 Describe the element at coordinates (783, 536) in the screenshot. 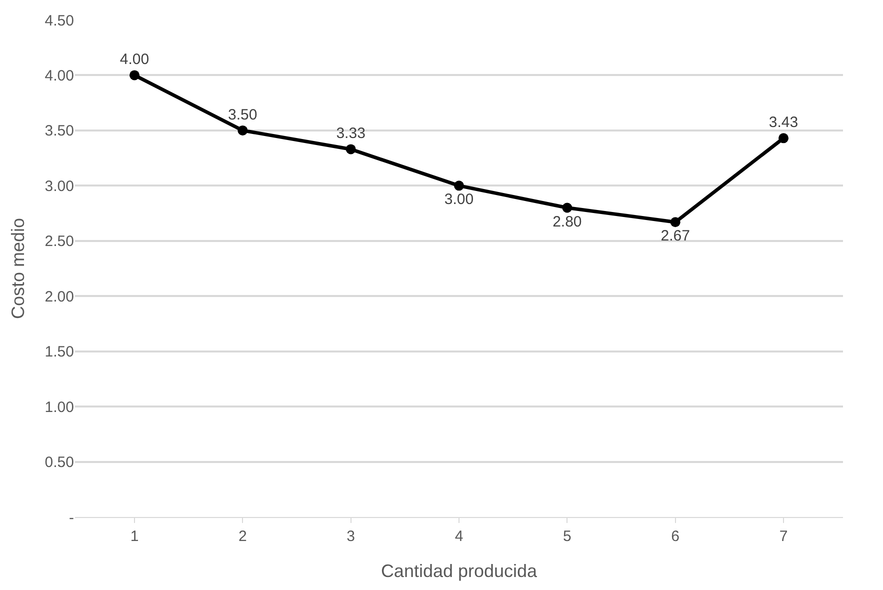

I see `x-tick-label: 7` at that location.